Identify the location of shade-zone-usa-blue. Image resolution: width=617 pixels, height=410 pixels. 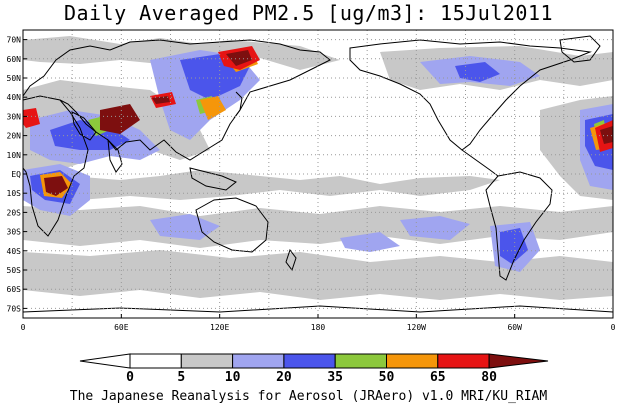
(477, 72).